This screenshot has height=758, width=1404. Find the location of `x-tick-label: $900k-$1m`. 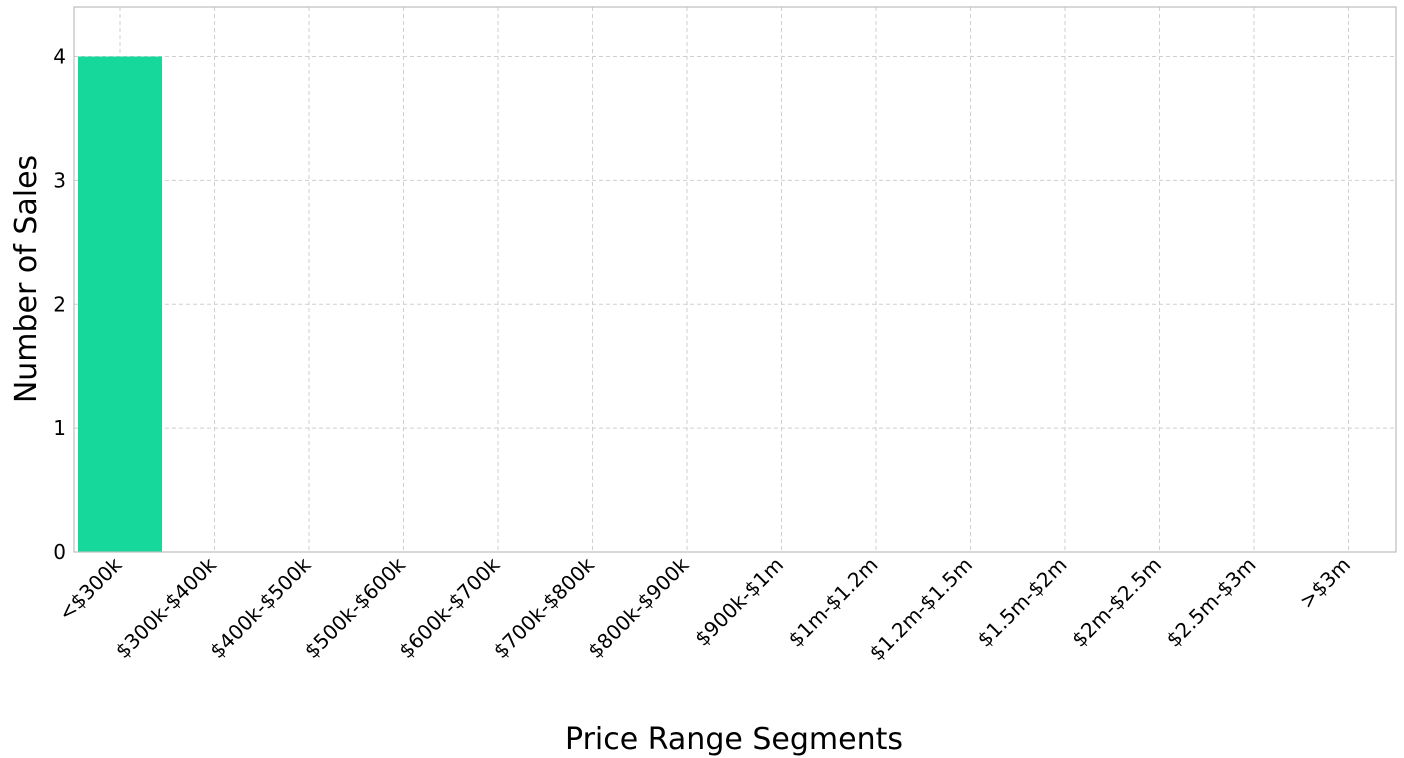

x-tick-label: $900k-$1m is located at coordinates (739, 602).